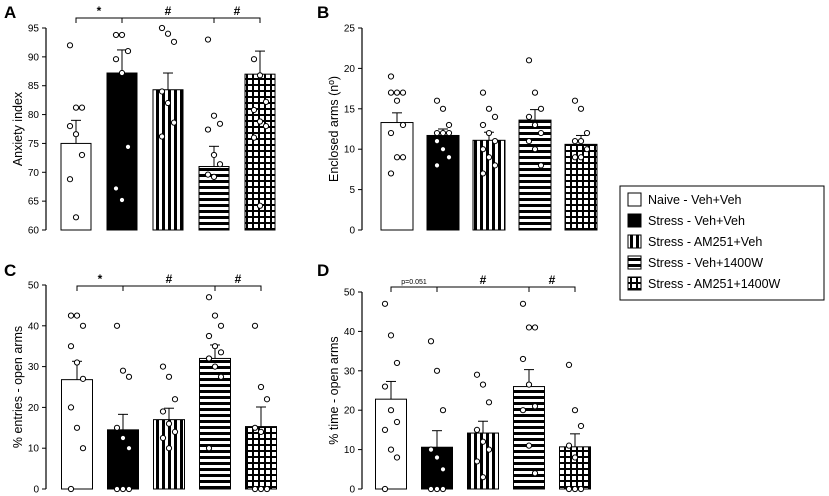  Describe the element at coordinates (10, 270) in the screenshot. I see `panel-letter-c: C` at that location.